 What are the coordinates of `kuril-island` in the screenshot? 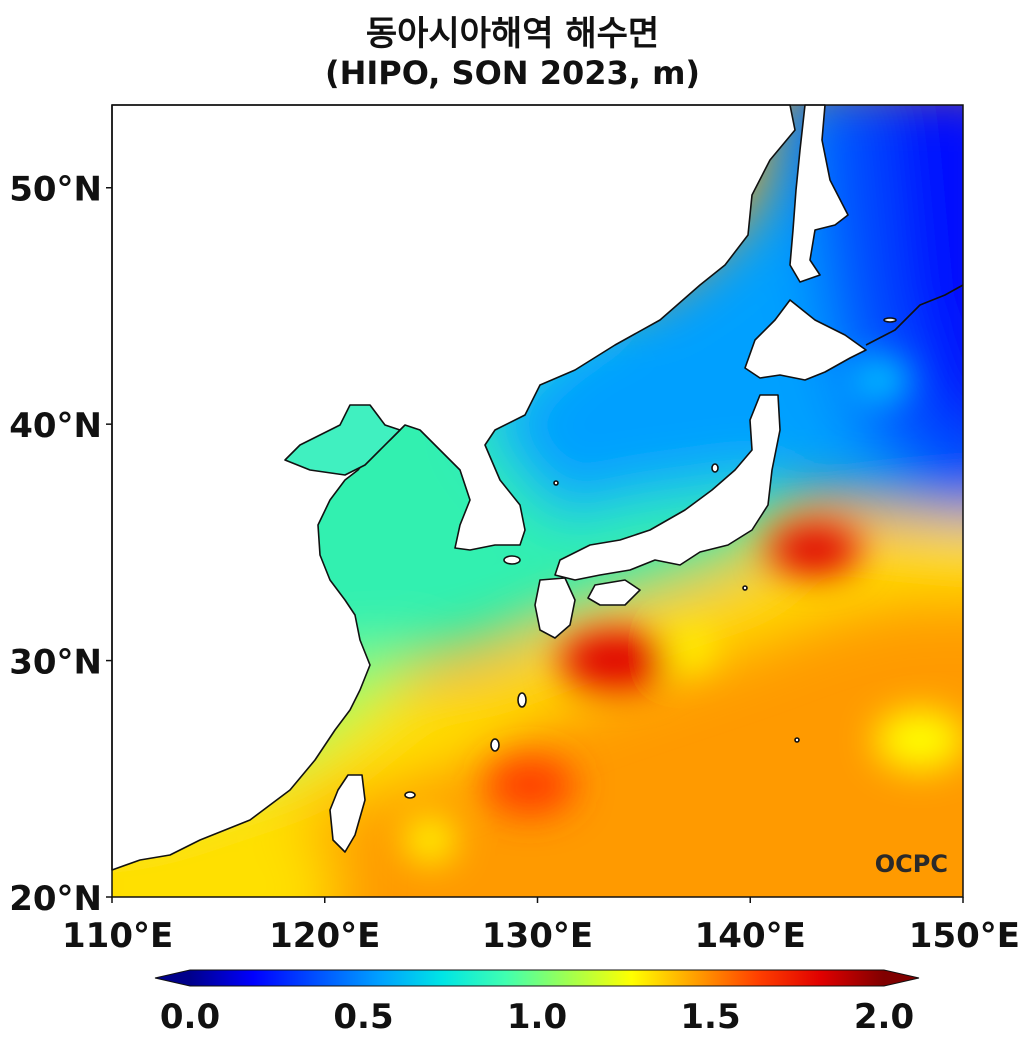 It's located at (890, 320).